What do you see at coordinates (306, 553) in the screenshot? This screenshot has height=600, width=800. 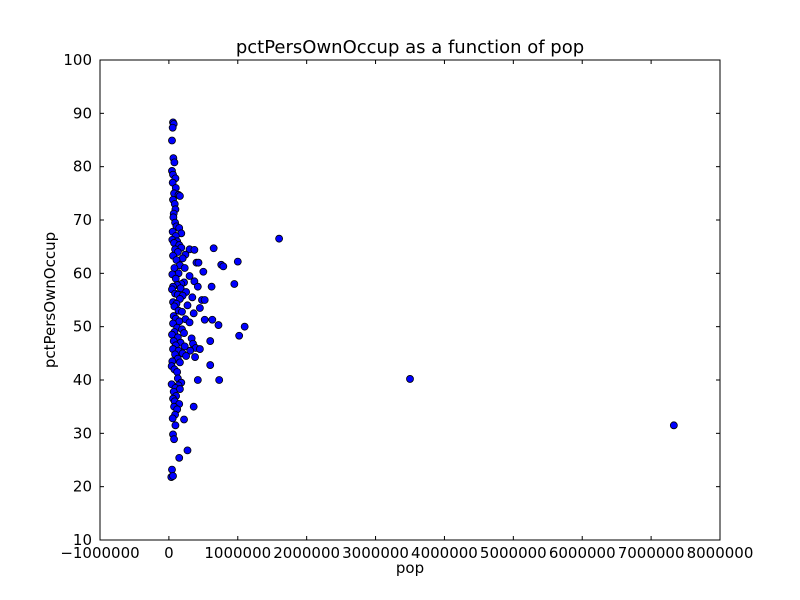 I see `x-tick-label: 2000000` at bounding box center [306, 553].